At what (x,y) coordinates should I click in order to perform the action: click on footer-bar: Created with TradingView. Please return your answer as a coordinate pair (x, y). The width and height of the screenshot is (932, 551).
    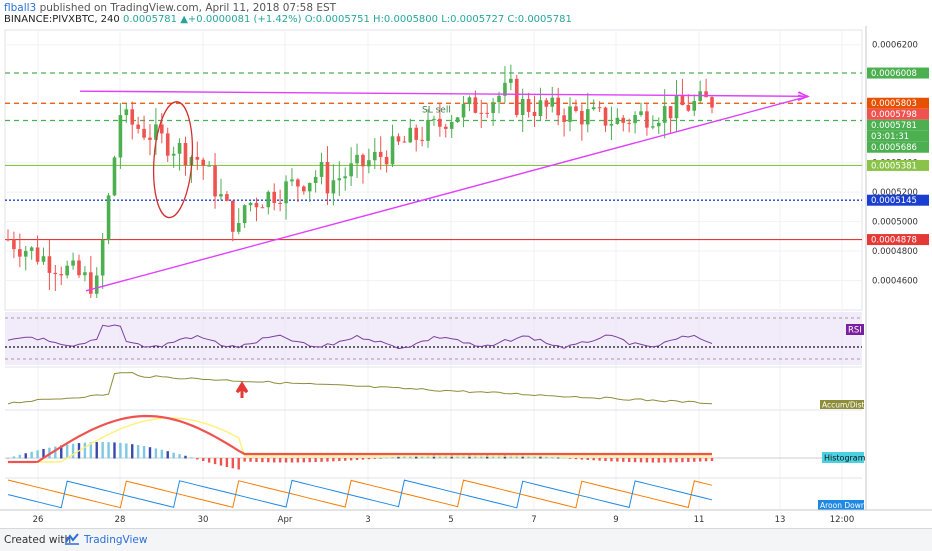
    Looking at the image, I should click on (466, 539).